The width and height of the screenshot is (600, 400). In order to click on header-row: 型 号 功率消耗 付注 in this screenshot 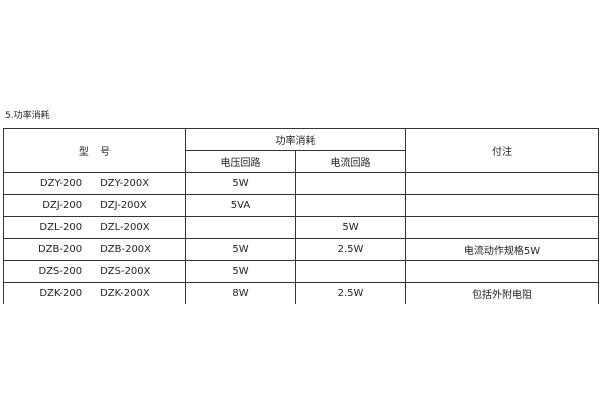, I will do `click(301, 150)`.